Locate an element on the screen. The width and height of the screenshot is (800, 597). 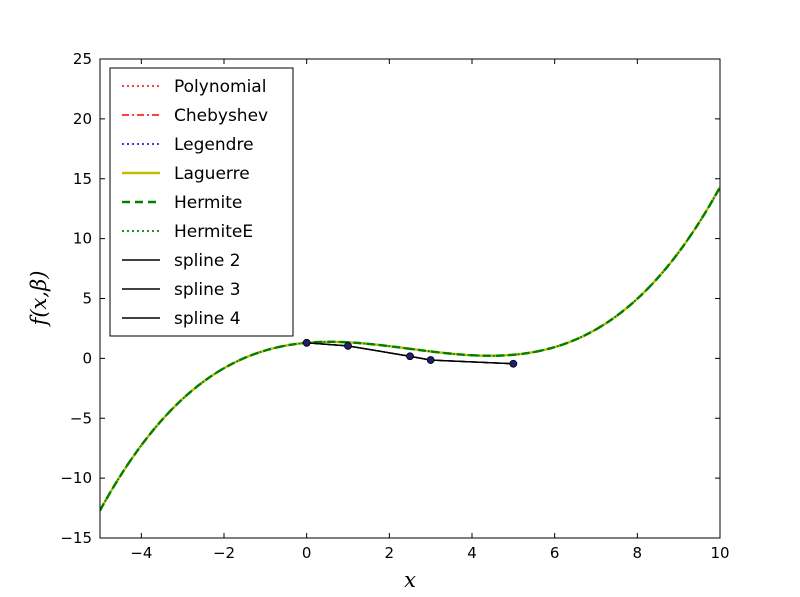
x-tick-label: −2 is located at coordinates (224, 553).